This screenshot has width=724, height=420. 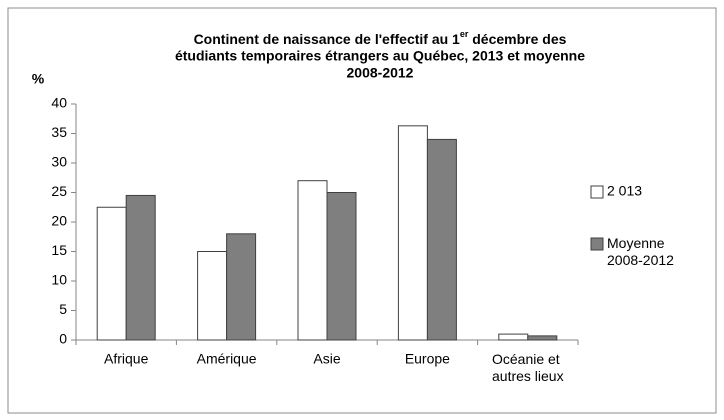 I want to click on y-tick-label: 40, so click(x=59, y=103).